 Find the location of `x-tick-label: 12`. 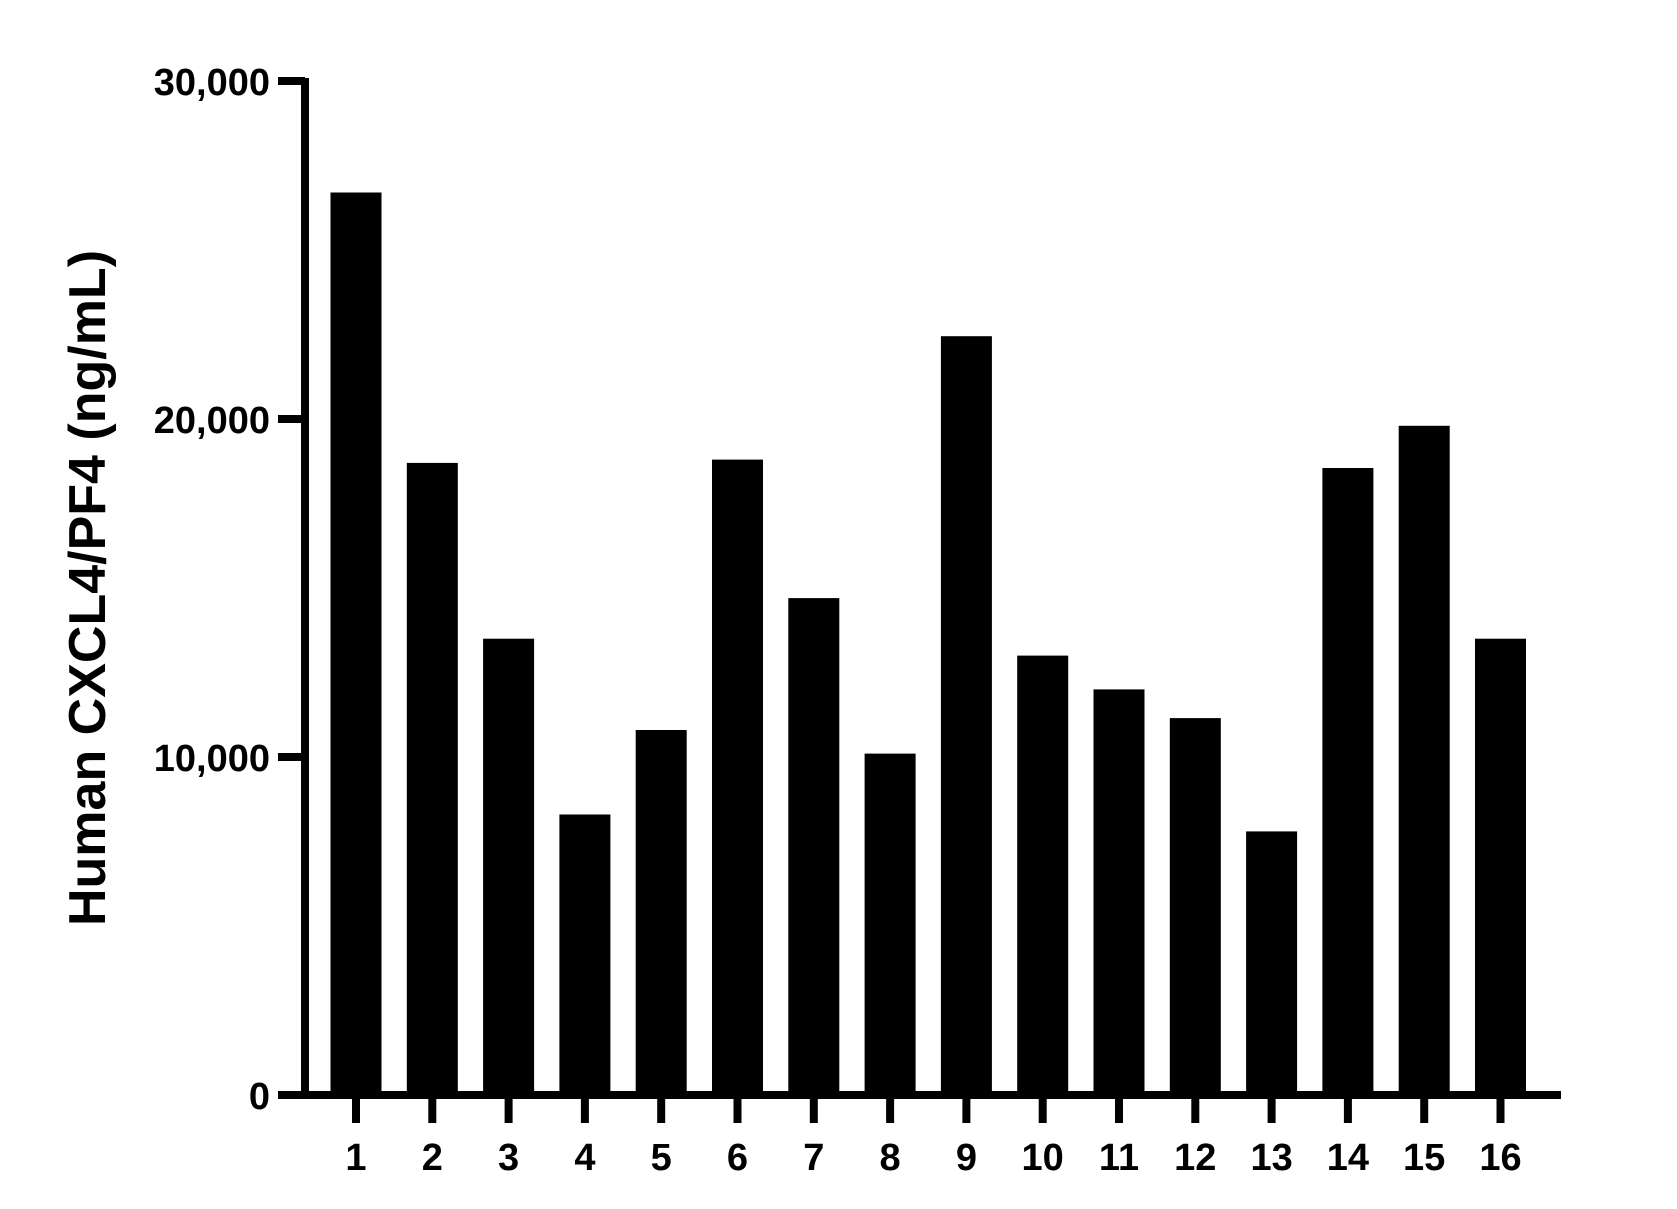

x-tick-label: 12 is located at coordinates (1195, 1158).